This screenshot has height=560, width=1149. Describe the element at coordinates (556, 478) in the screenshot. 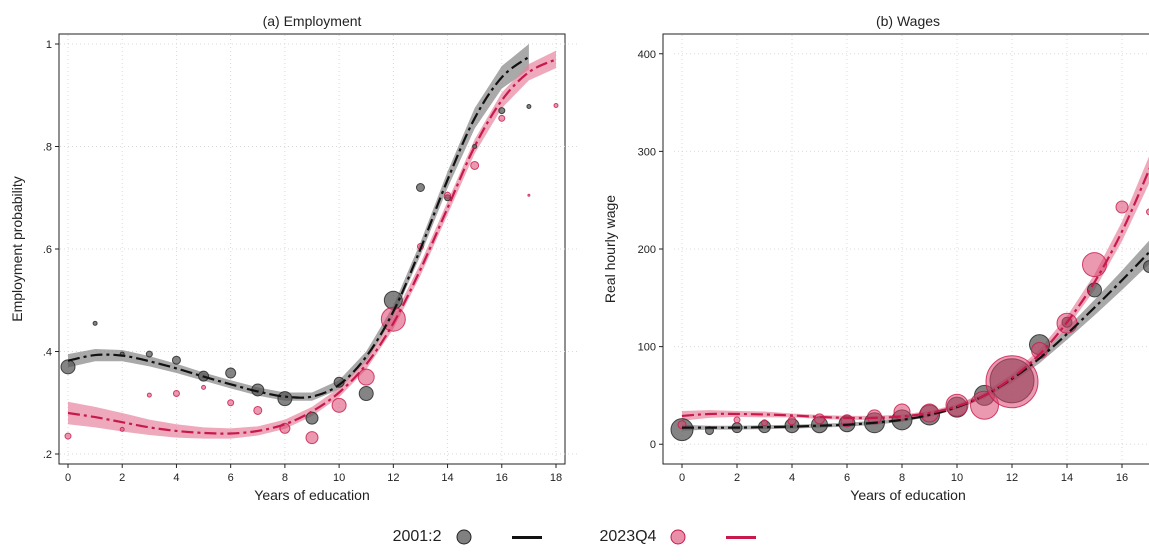

I see `employment-x-tick-label: 18` at that location.